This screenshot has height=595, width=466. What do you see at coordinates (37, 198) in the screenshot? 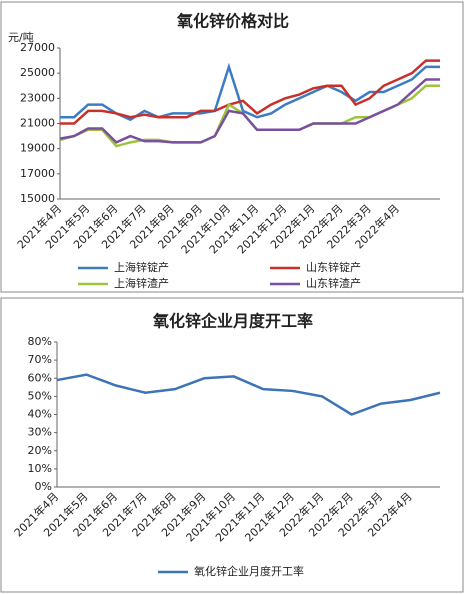
I see `y-tick-label: 15000` at bounding box center [37, 198].